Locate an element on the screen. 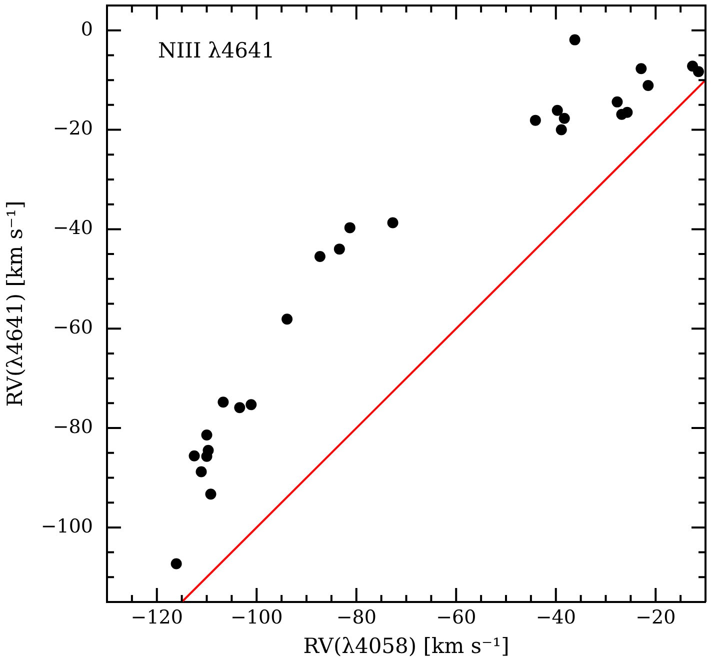  x-tick-label: −120 is located at coordinates (156, 617).